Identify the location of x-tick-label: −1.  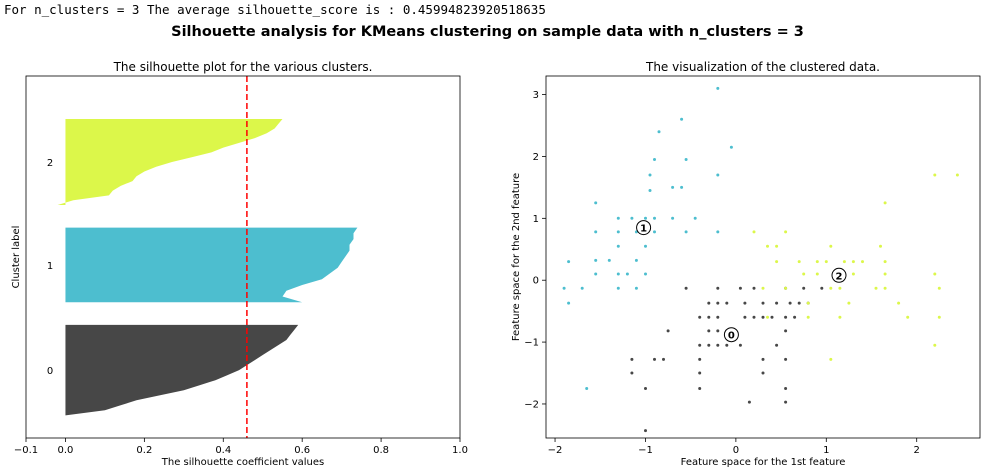
(645, 450).